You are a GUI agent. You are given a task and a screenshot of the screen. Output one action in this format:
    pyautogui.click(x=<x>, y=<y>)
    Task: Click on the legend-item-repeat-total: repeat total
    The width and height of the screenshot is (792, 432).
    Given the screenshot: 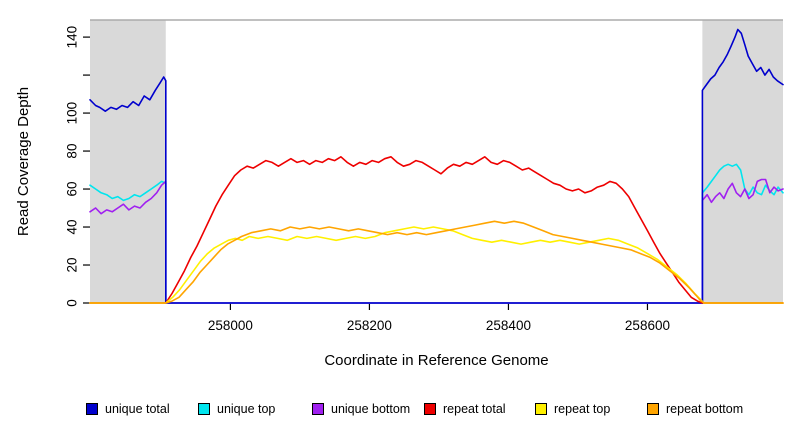 What is the action you would take?
    pyautogui.click(x=465, y=409)
    